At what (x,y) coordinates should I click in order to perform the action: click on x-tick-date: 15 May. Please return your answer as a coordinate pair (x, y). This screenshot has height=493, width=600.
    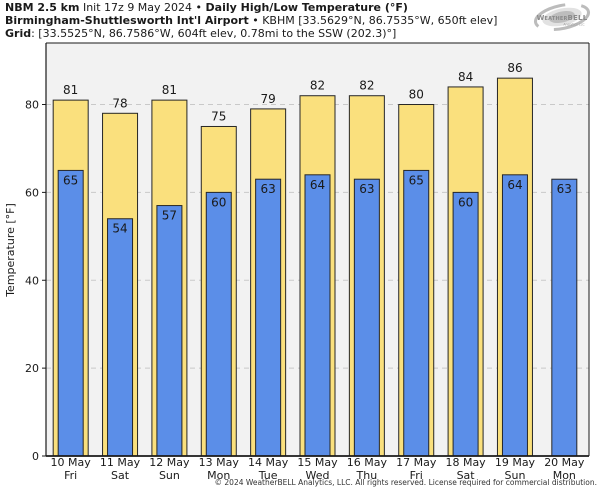
    Looking at the image, I should click on (317, 462).